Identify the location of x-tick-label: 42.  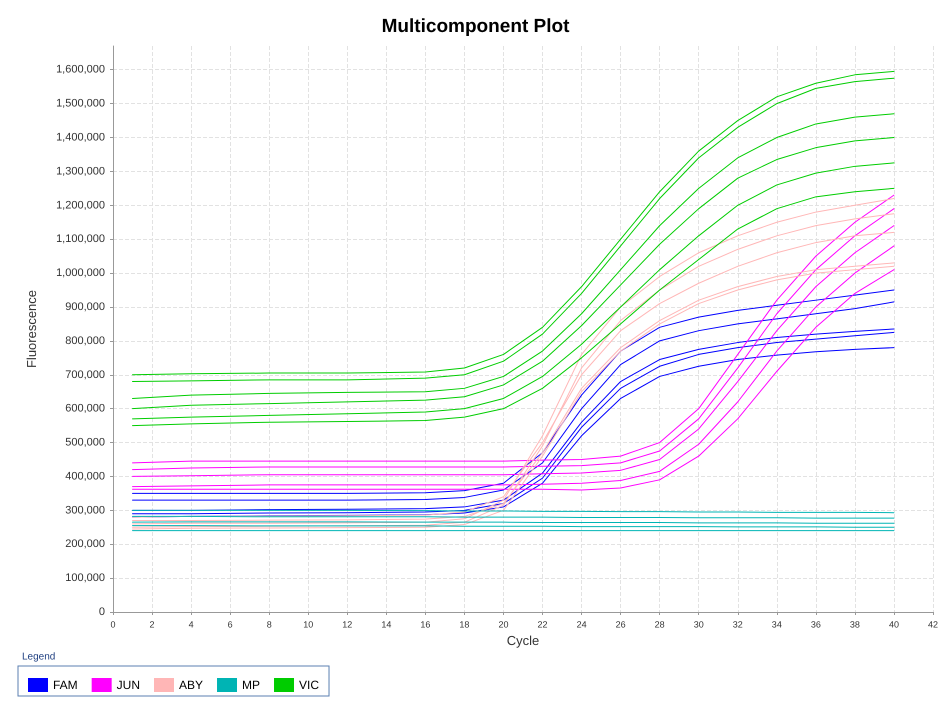
(933, 625).